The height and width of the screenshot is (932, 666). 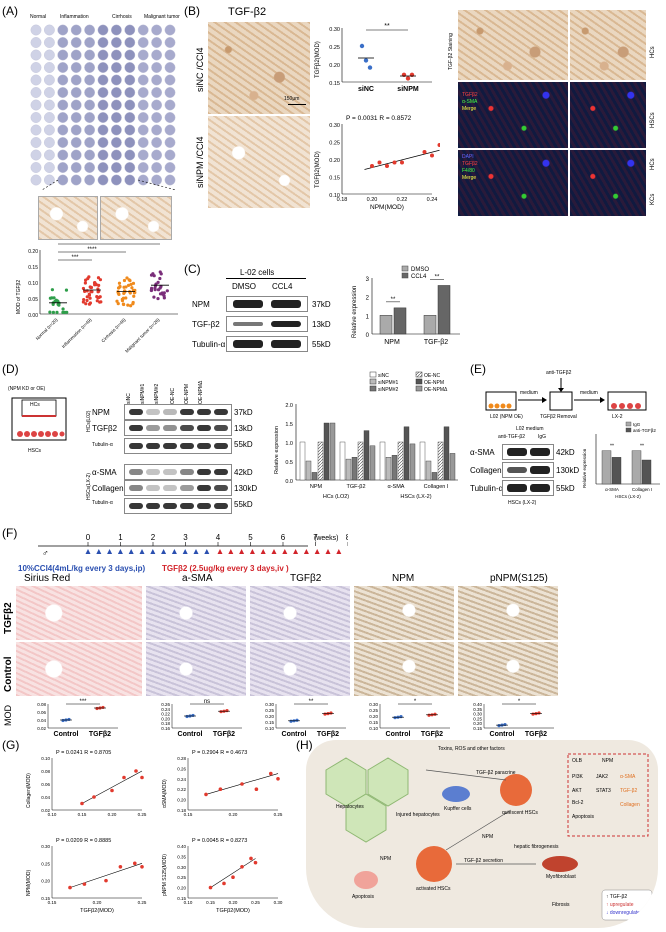 I want to click on h-label-paracrine: TGF-β2 paracrine, so click(x=496, y=773).